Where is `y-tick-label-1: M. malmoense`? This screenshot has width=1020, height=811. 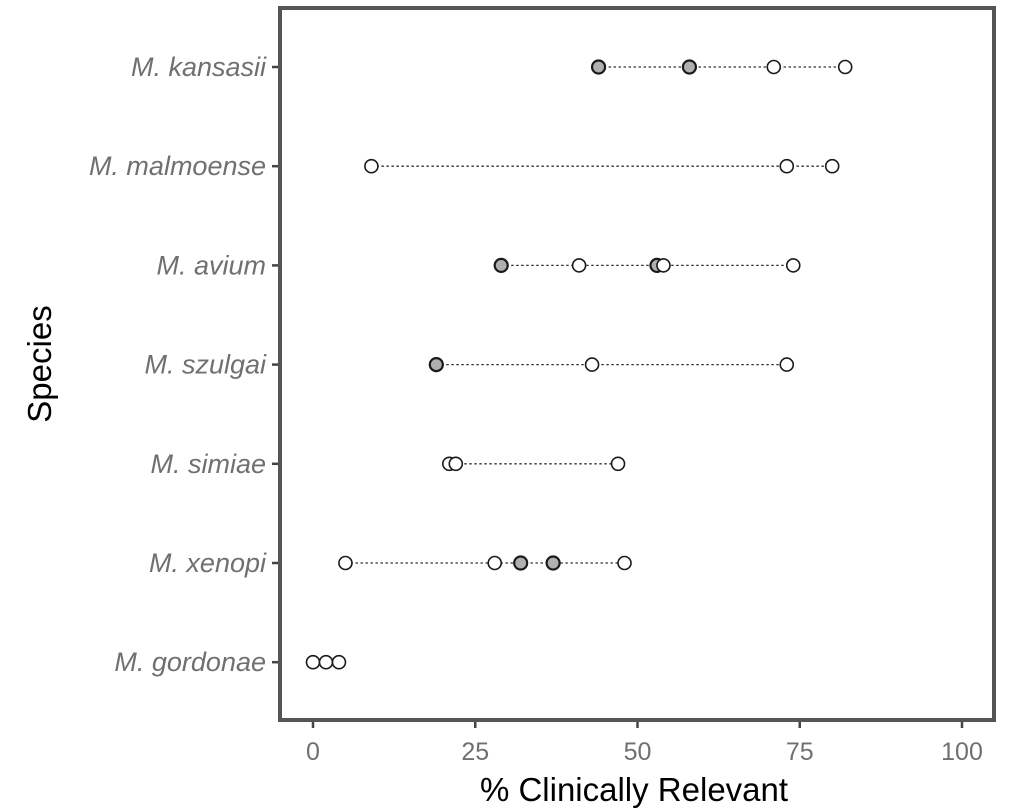
y-tick-label-1: M. malmoense is located at coordinates (177, 166).